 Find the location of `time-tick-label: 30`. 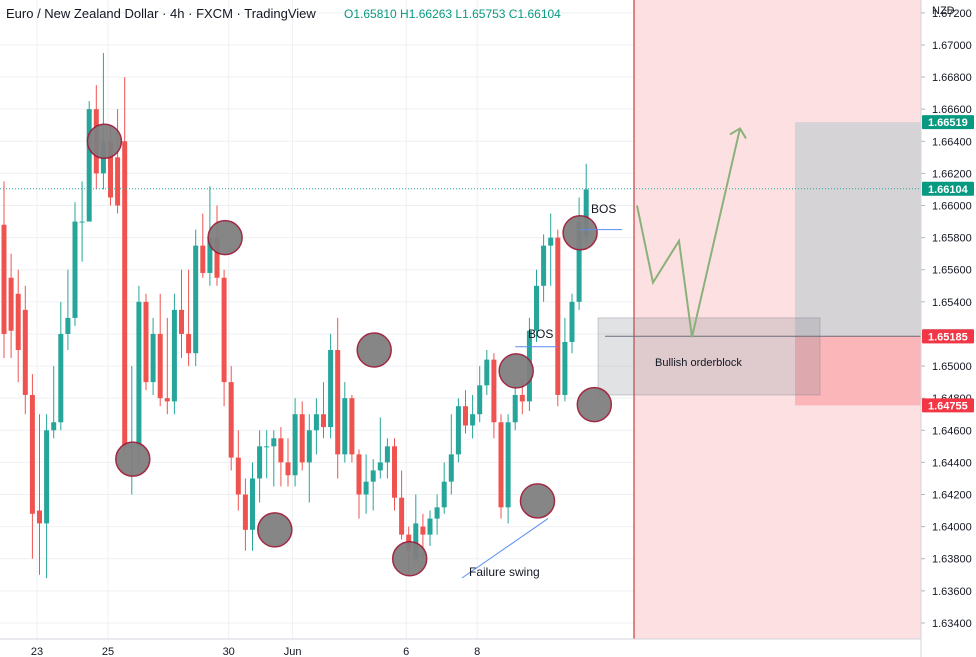

time-tick-label: 30 is located at coordinates (229, 651).